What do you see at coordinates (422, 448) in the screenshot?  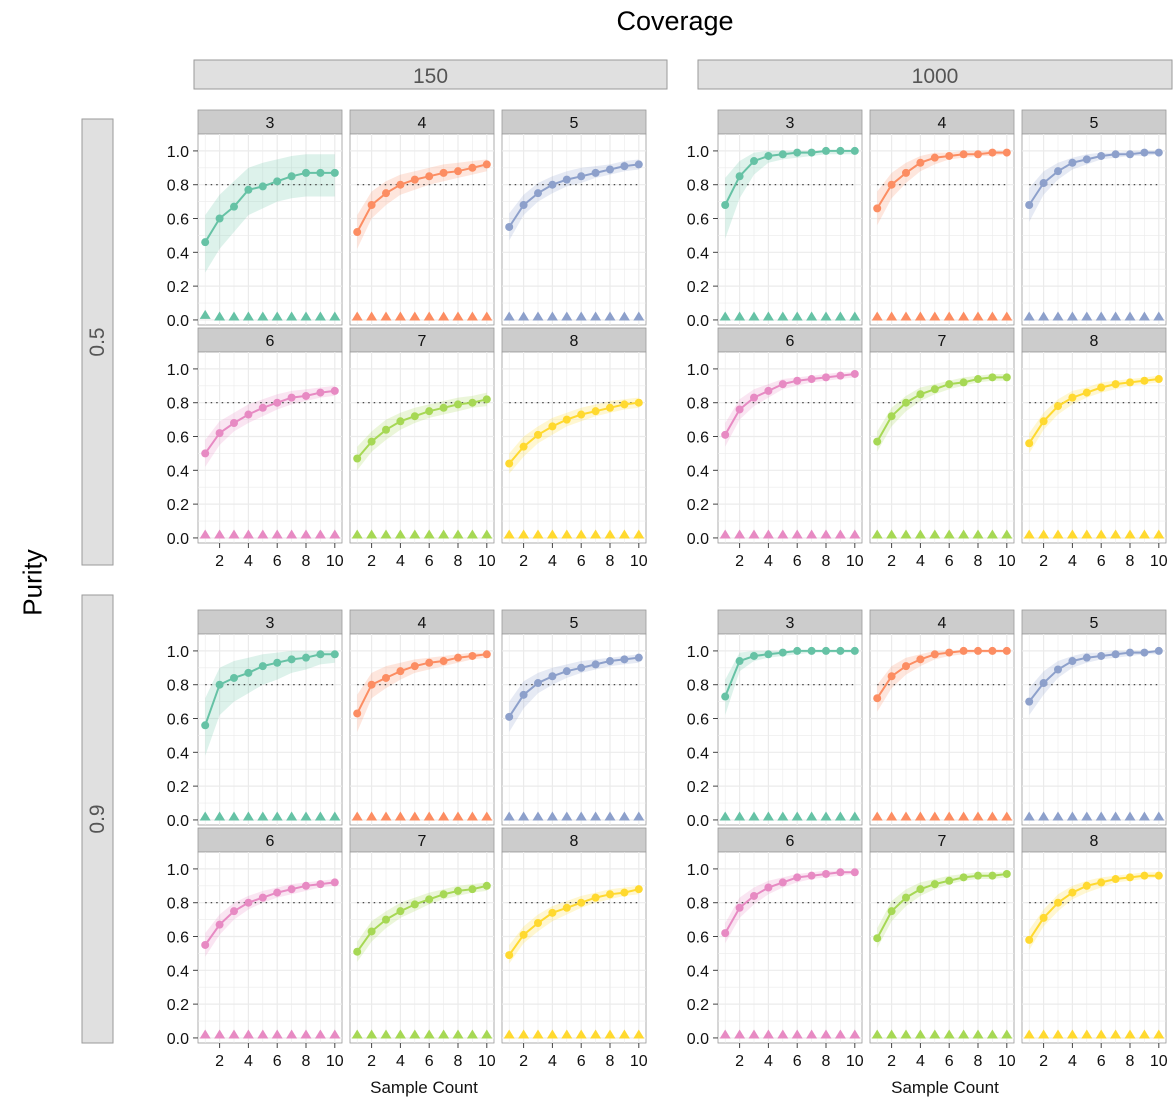 I see `panel-150-0.5-7: 7 2 4 6 8 10` at bounding box center [422, 448].